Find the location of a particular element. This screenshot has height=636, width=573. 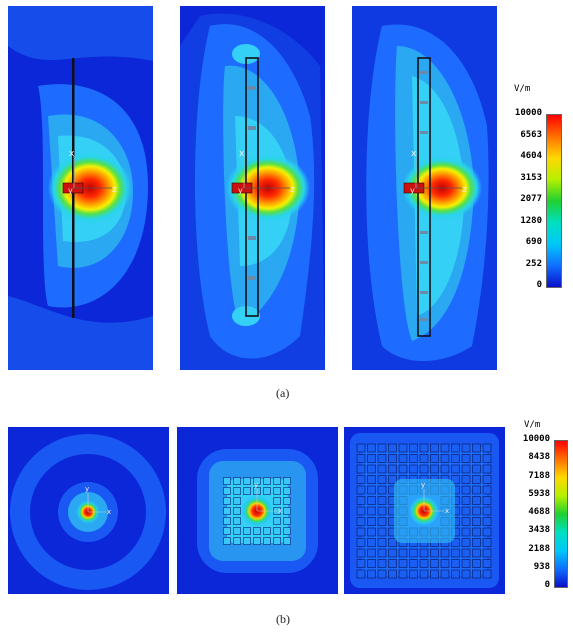

legend-tick-label: 252 is located at coordinates (533, 263).